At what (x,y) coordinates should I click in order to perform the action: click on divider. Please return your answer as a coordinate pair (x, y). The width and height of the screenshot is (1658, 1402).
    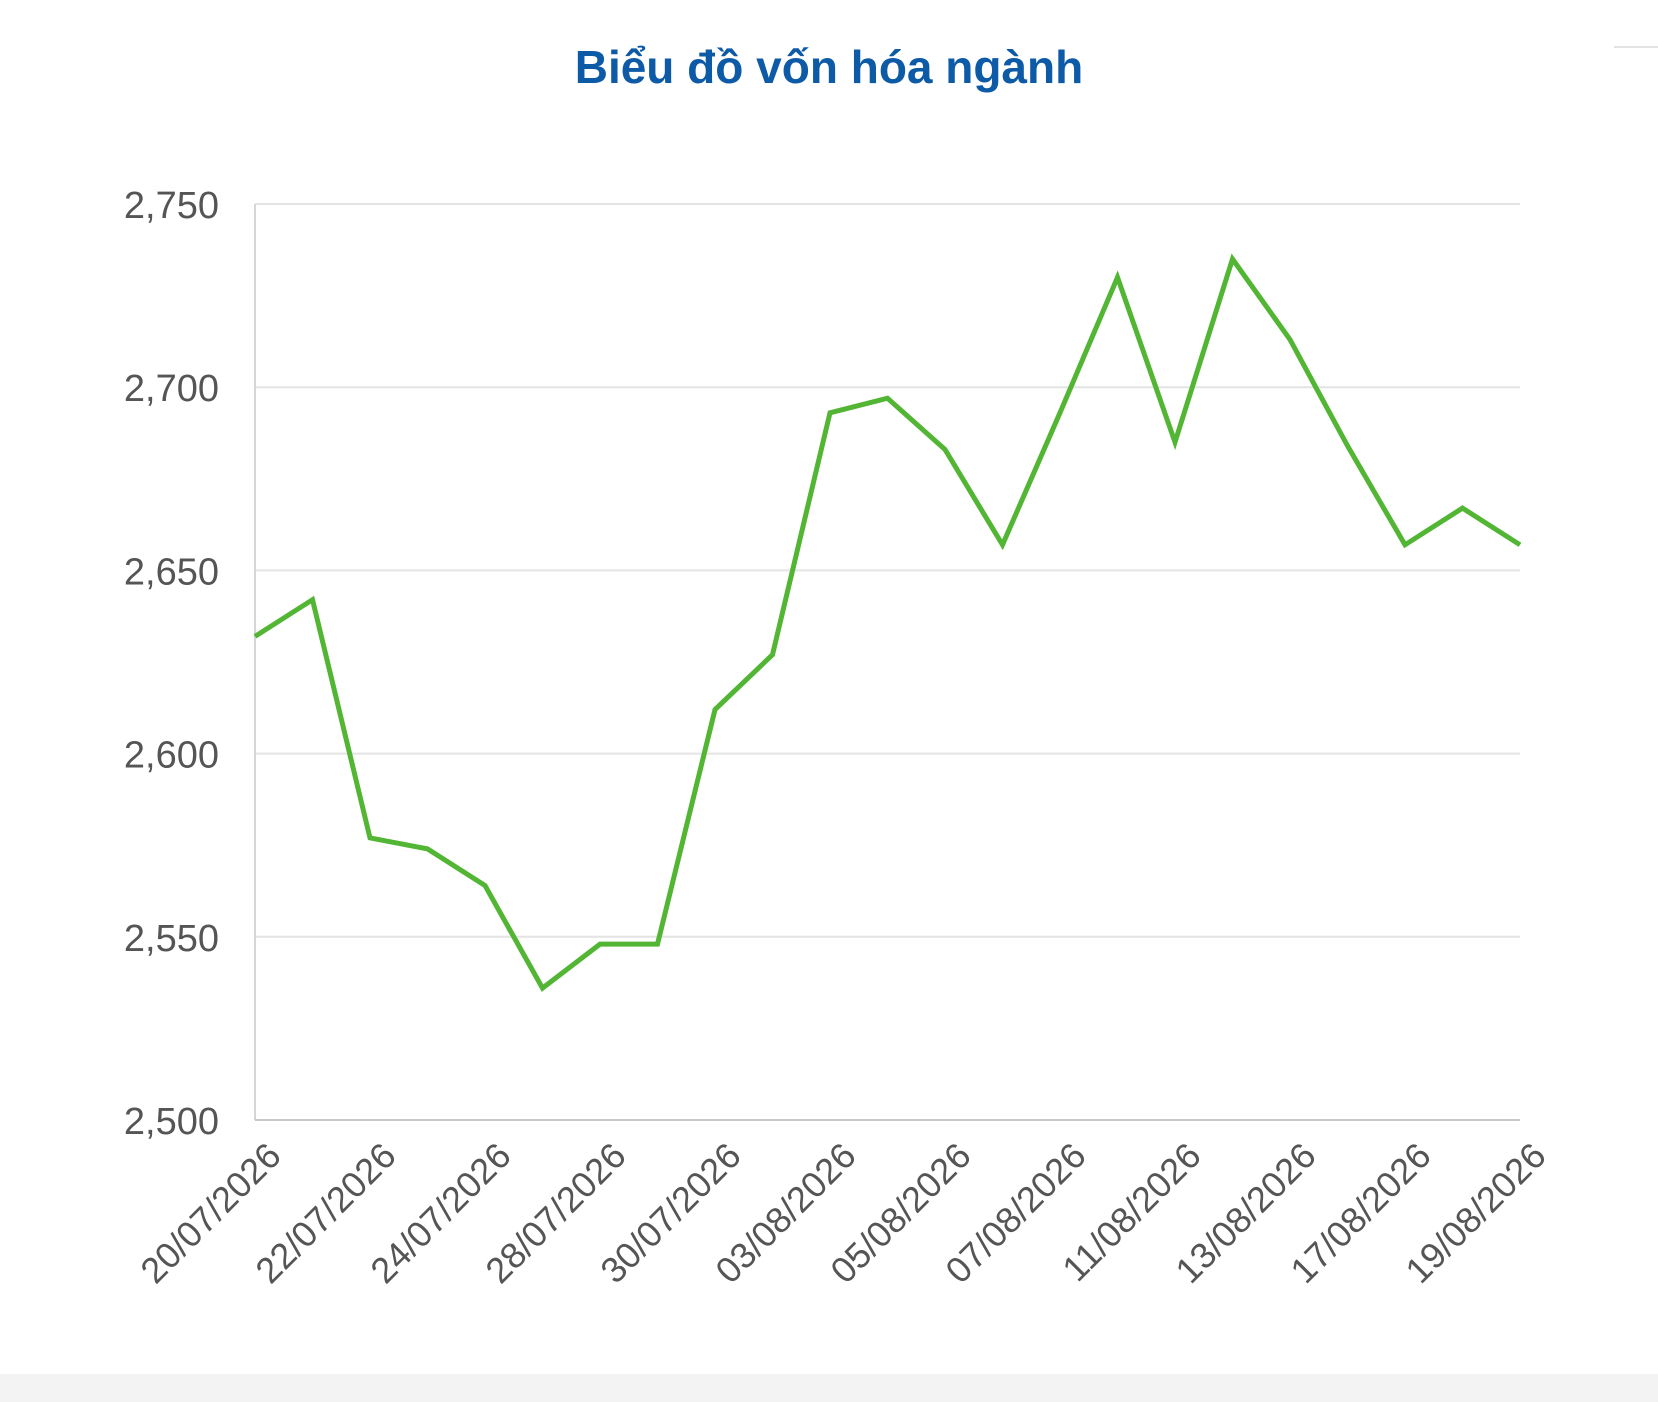
    Looking at the image, I should click on (1636, 47).